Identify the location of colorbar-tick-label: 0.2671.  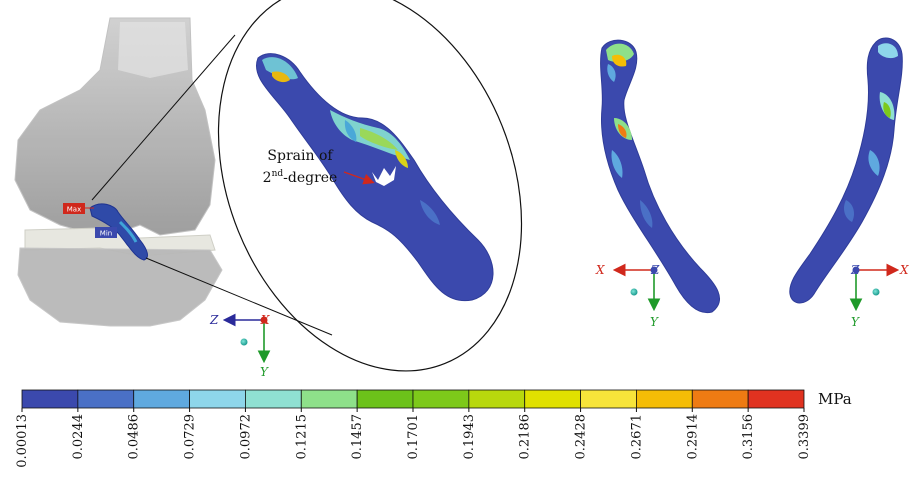
(636, 437).